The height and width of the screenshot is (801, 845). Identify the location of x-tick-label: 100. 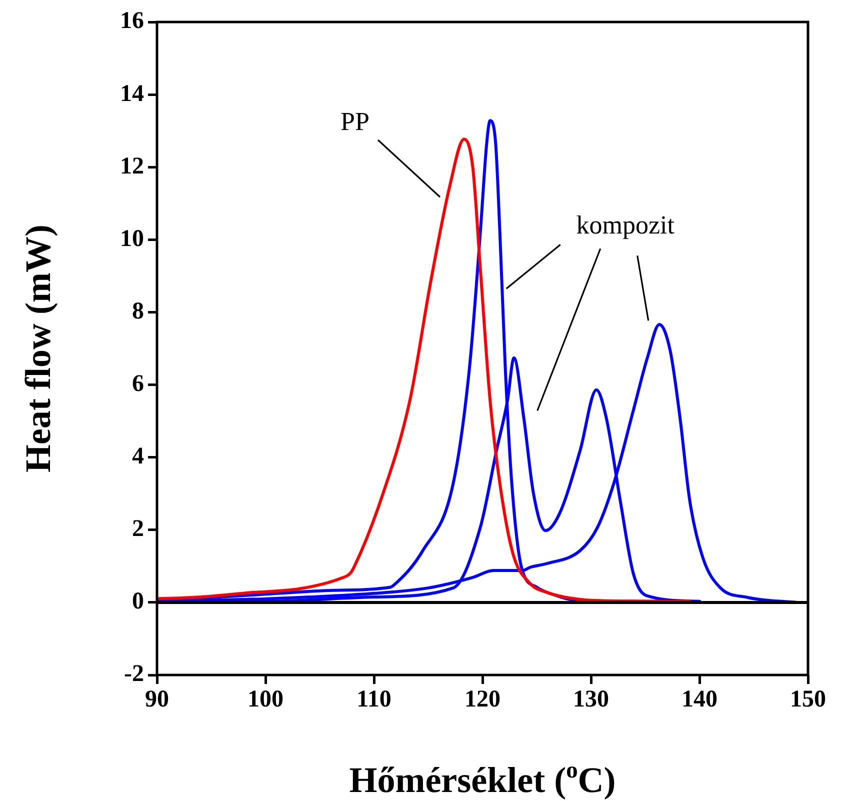
(266, 699).